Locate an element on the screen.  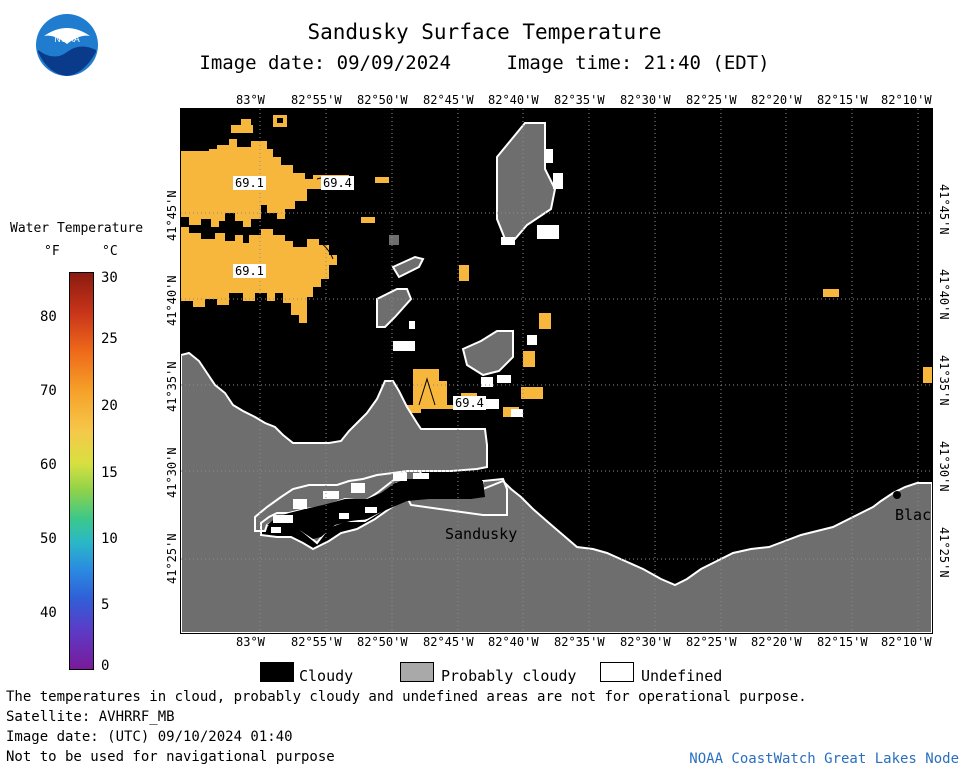
f-tick: 70 is located at coordinates (48, 391).